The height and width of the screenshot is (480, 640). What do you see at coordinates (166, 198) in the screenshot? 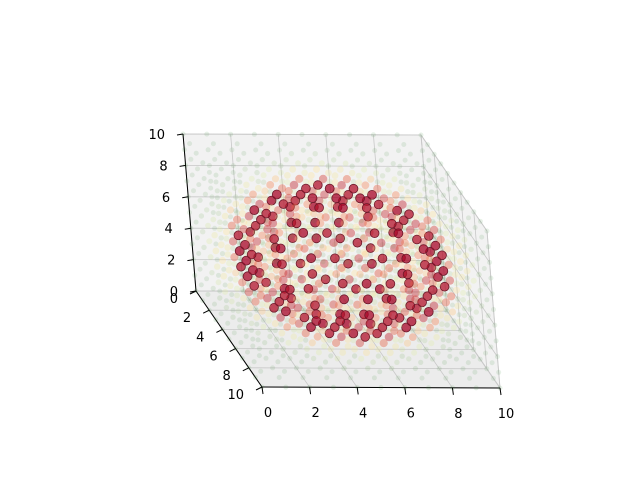
I see `z-tick-label: 6` at bounding box center [166, 198].